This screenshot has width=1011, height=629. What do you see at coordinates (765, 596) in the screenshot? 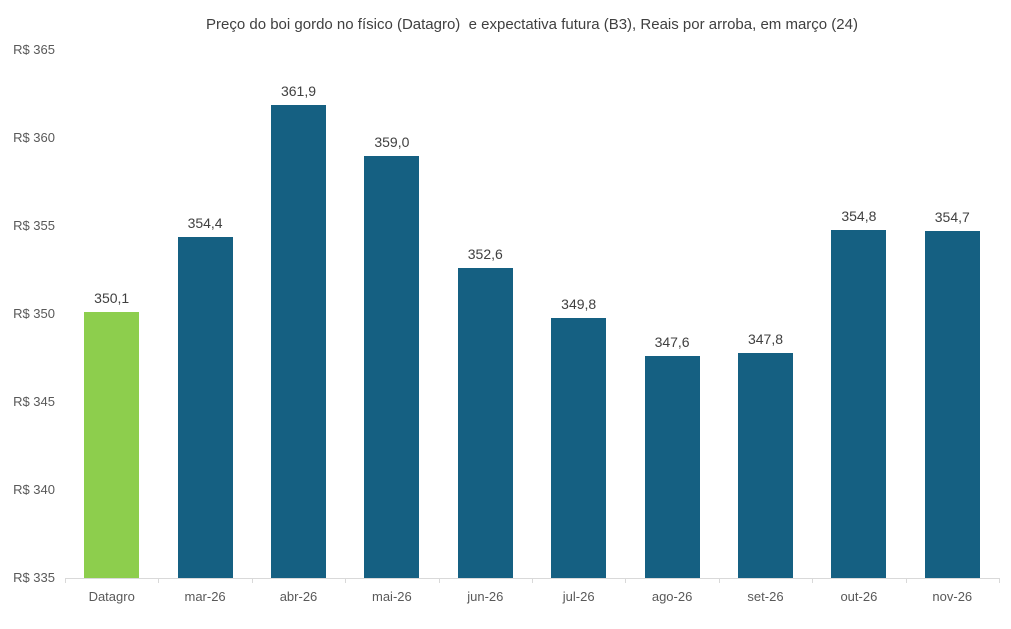
I see `x-tick-label: set-26` at bounding box center [765, 596].